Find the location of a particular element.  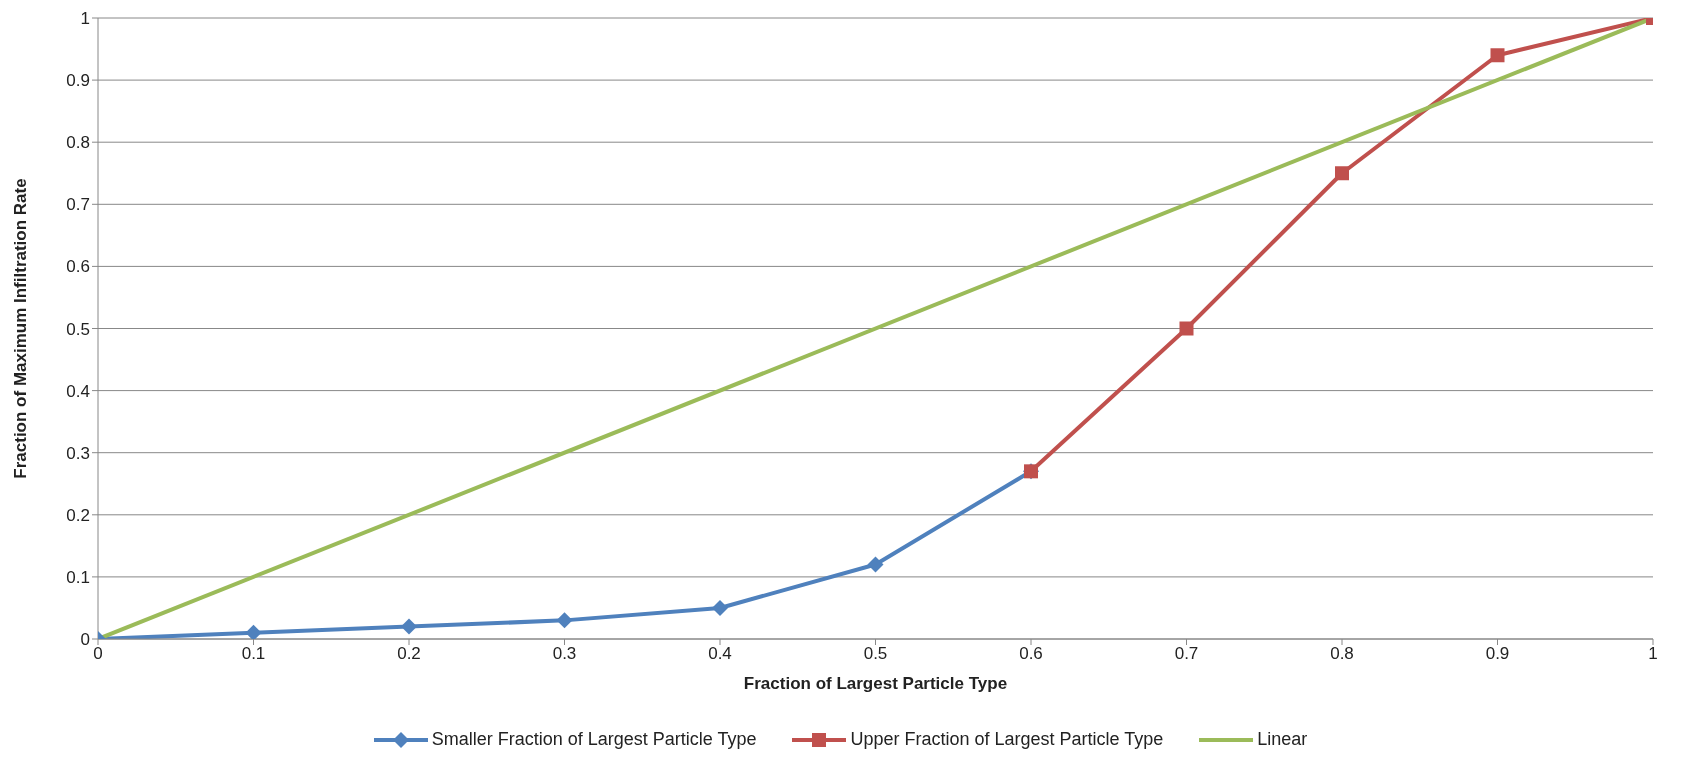

y-axis-title: Fraction of Maximum Infiltration Rate is located at coordinates (21, 328).